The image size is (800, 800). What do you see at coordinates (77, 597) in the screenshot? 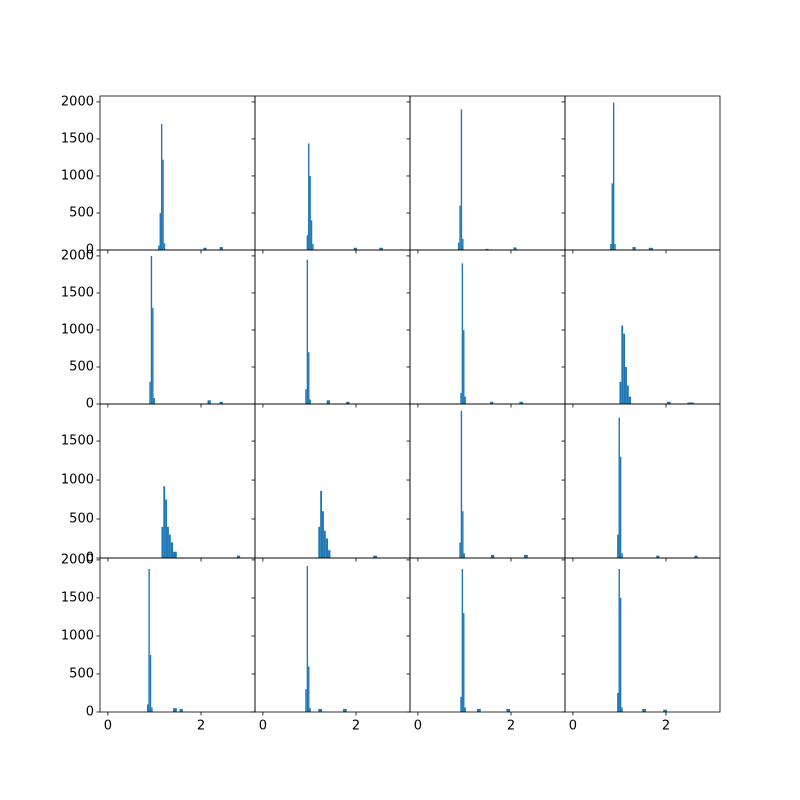
I see `y-tick-label: 1500` at bounding box center [77, 597].